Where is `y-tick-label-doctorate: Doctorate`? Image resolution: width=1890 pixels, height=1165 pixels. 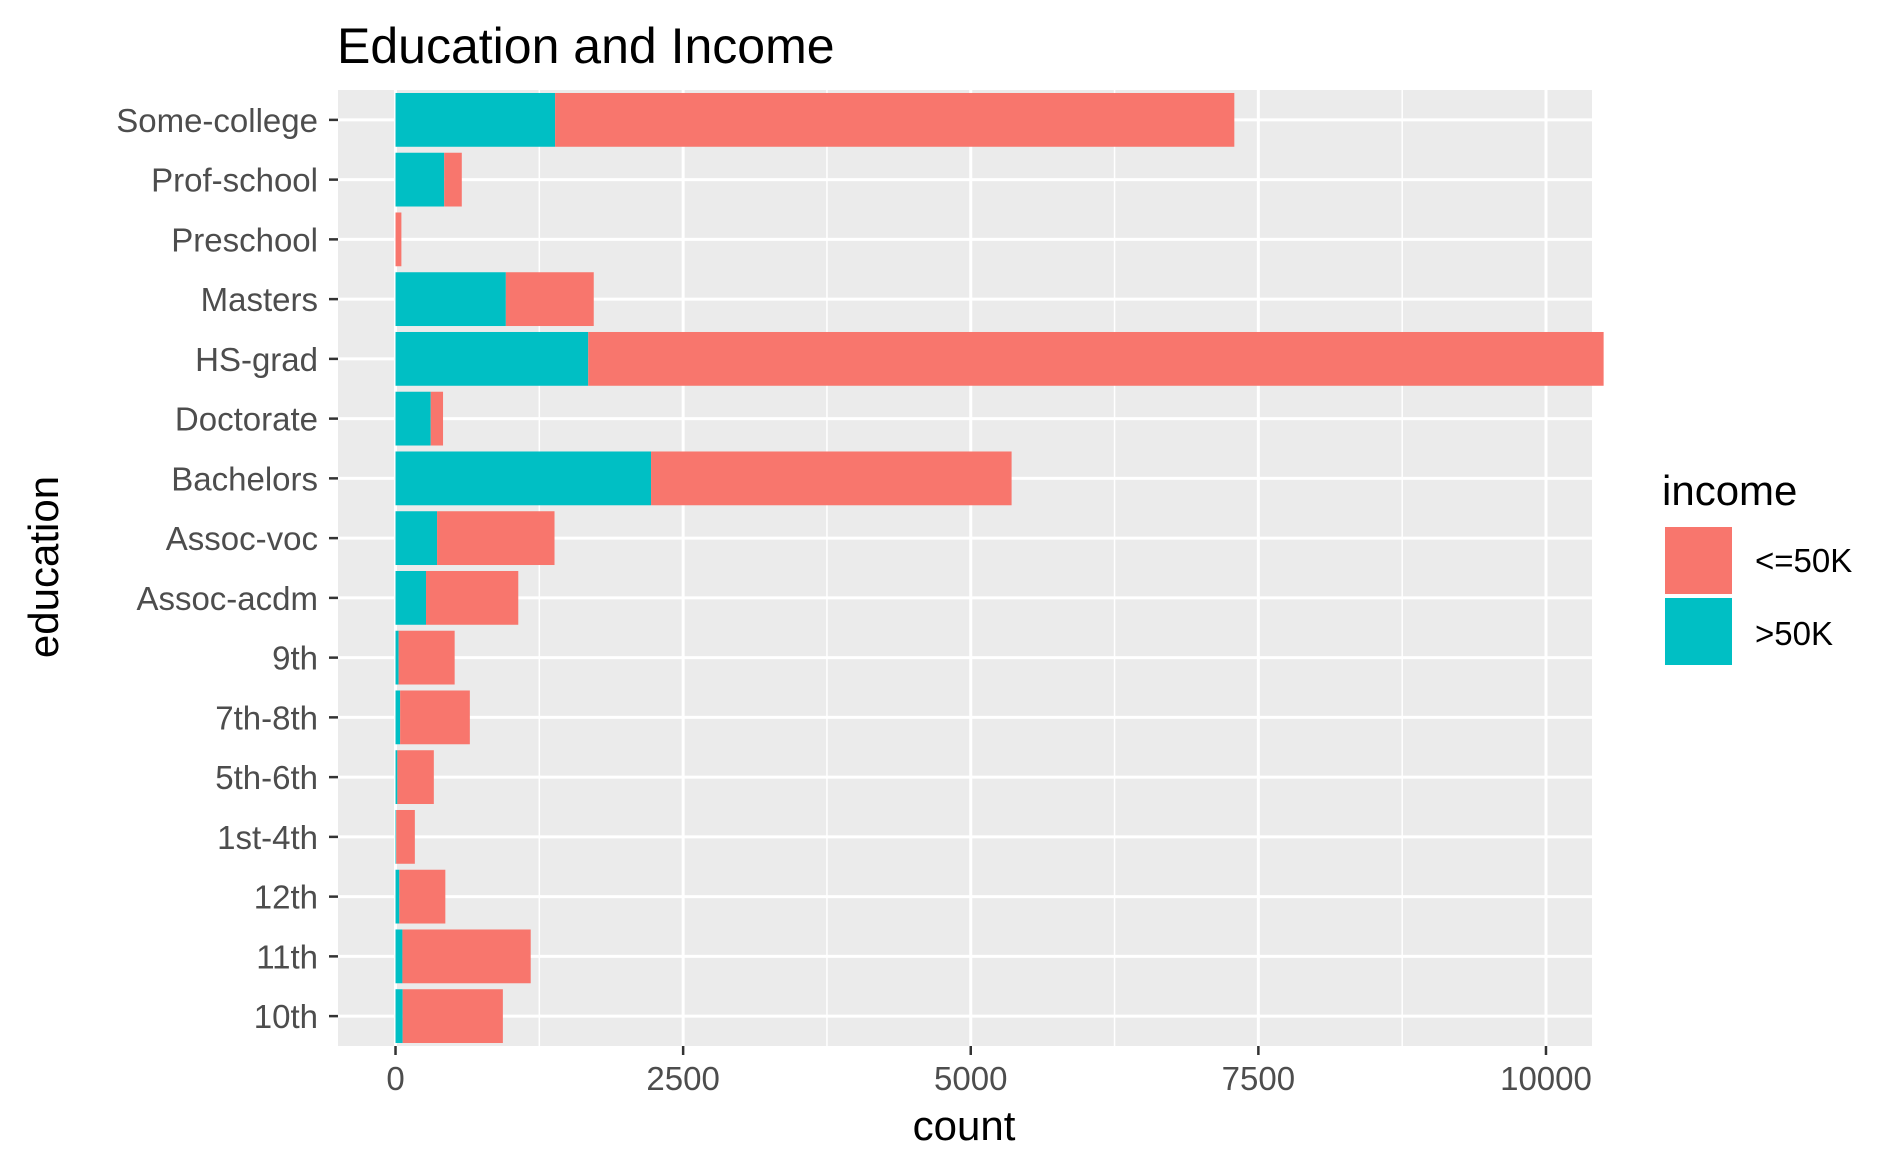
y-tick-label-doctorate: Doctorate is located at coordinates (246, 419).